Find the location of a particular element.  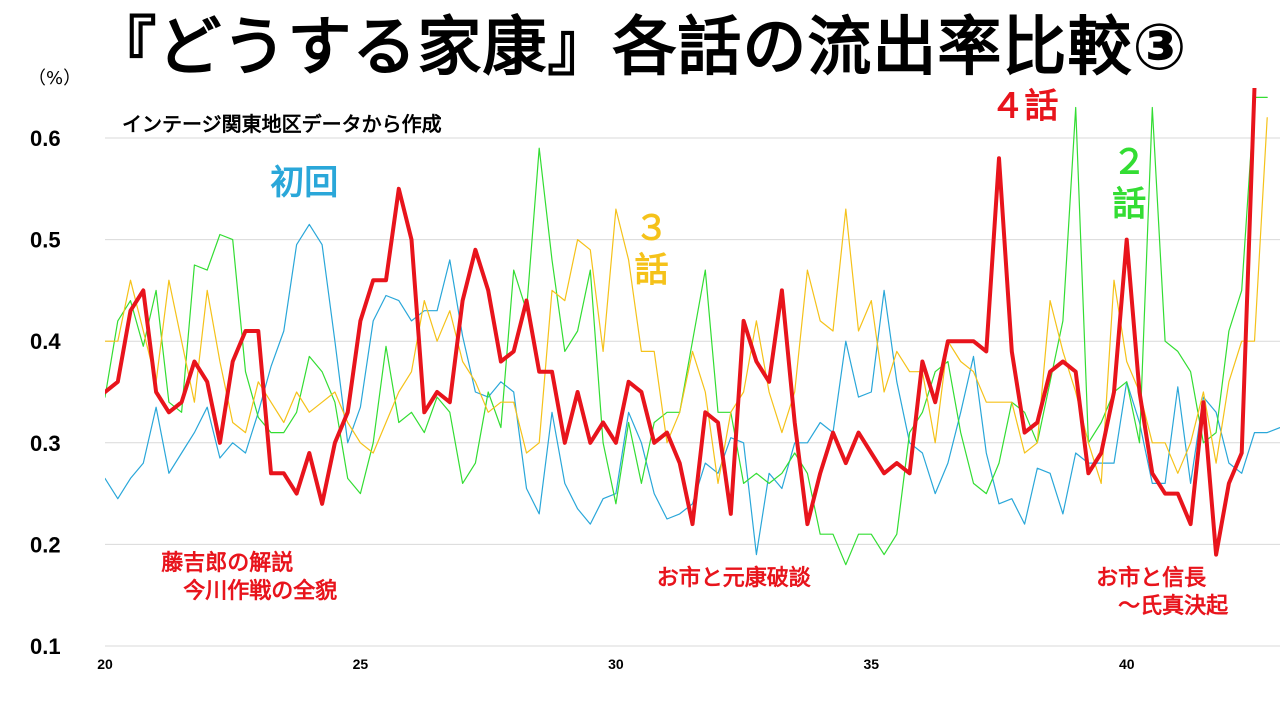

y-tick-label: 0.2 is located at coordinates (45, 544).